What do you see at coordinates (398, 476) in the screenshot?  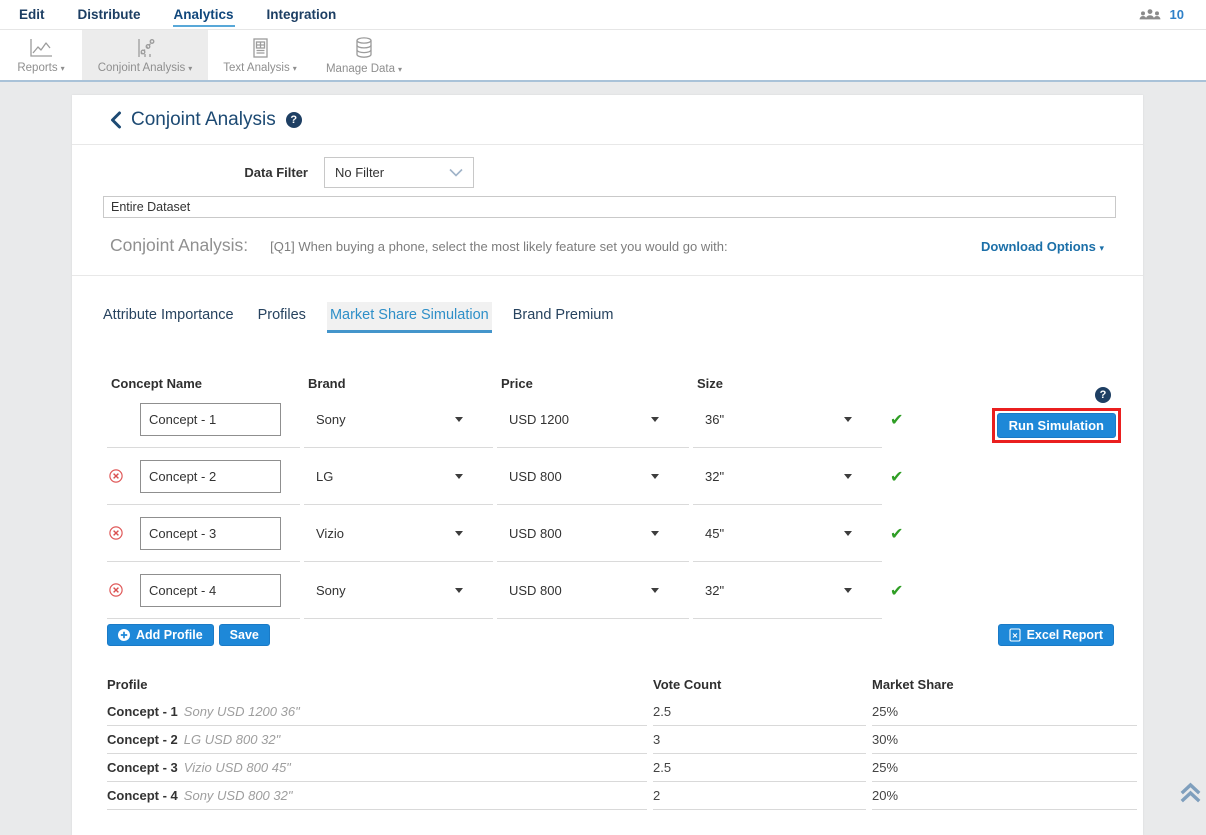 I see `brand-select: LG` at bounding box center [398, 476].